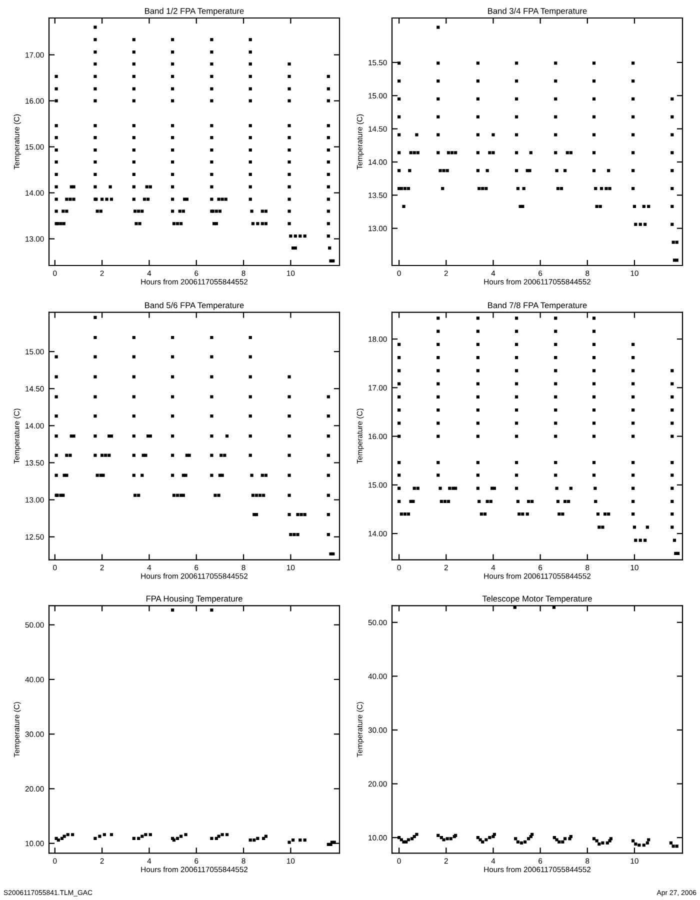  What do you see at coordinates (194, 12) in the screenshot?
I see `chart-title: Band 1/2 FPA Temperature` at bounding box center [194, 12].